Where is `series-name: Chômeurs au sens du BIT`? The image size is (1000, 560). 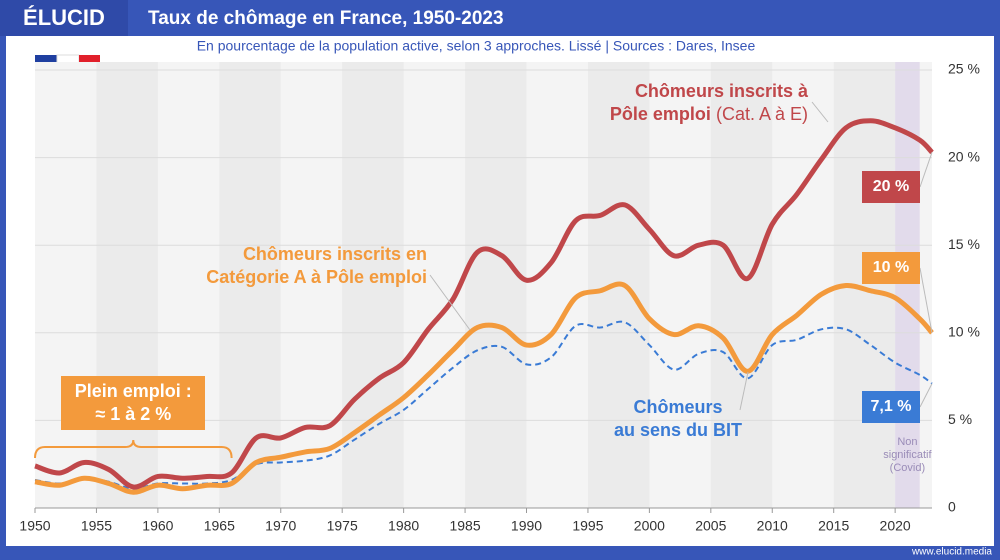 series-name: Chômeurs au sens du BIT is located at coordinates (678, 418).